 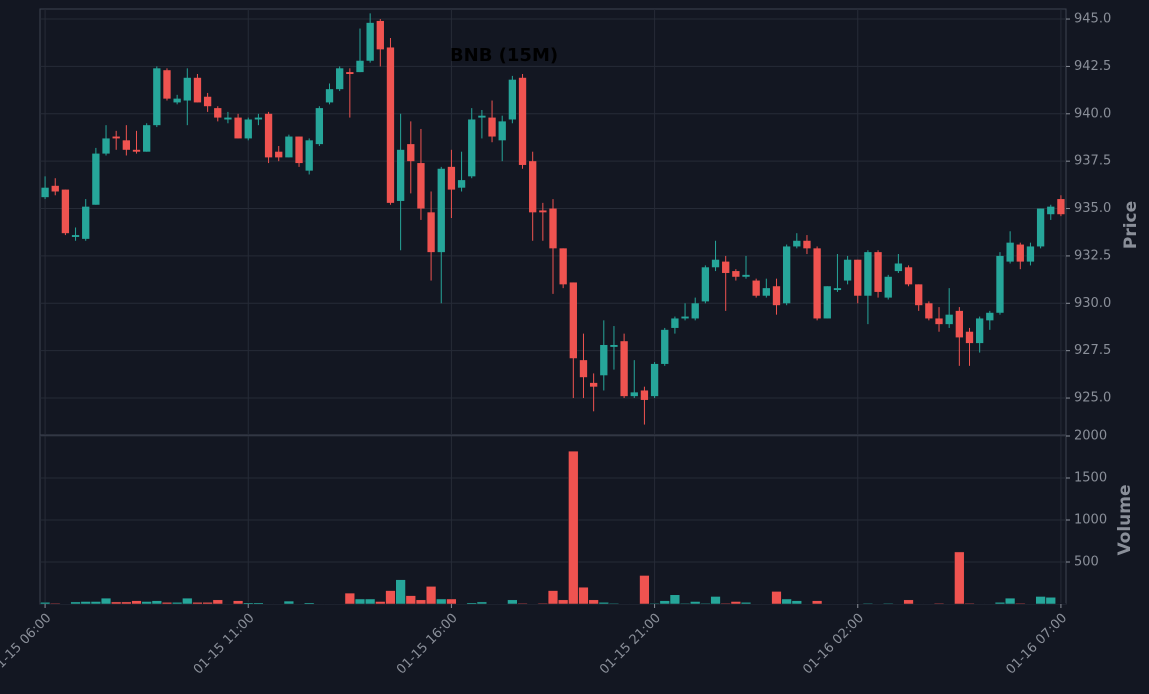 What do you see at coordinates (1092, 19) in the screenshot?
I see `y-tick-label: 945.0` at bounding box center [1092, 19].